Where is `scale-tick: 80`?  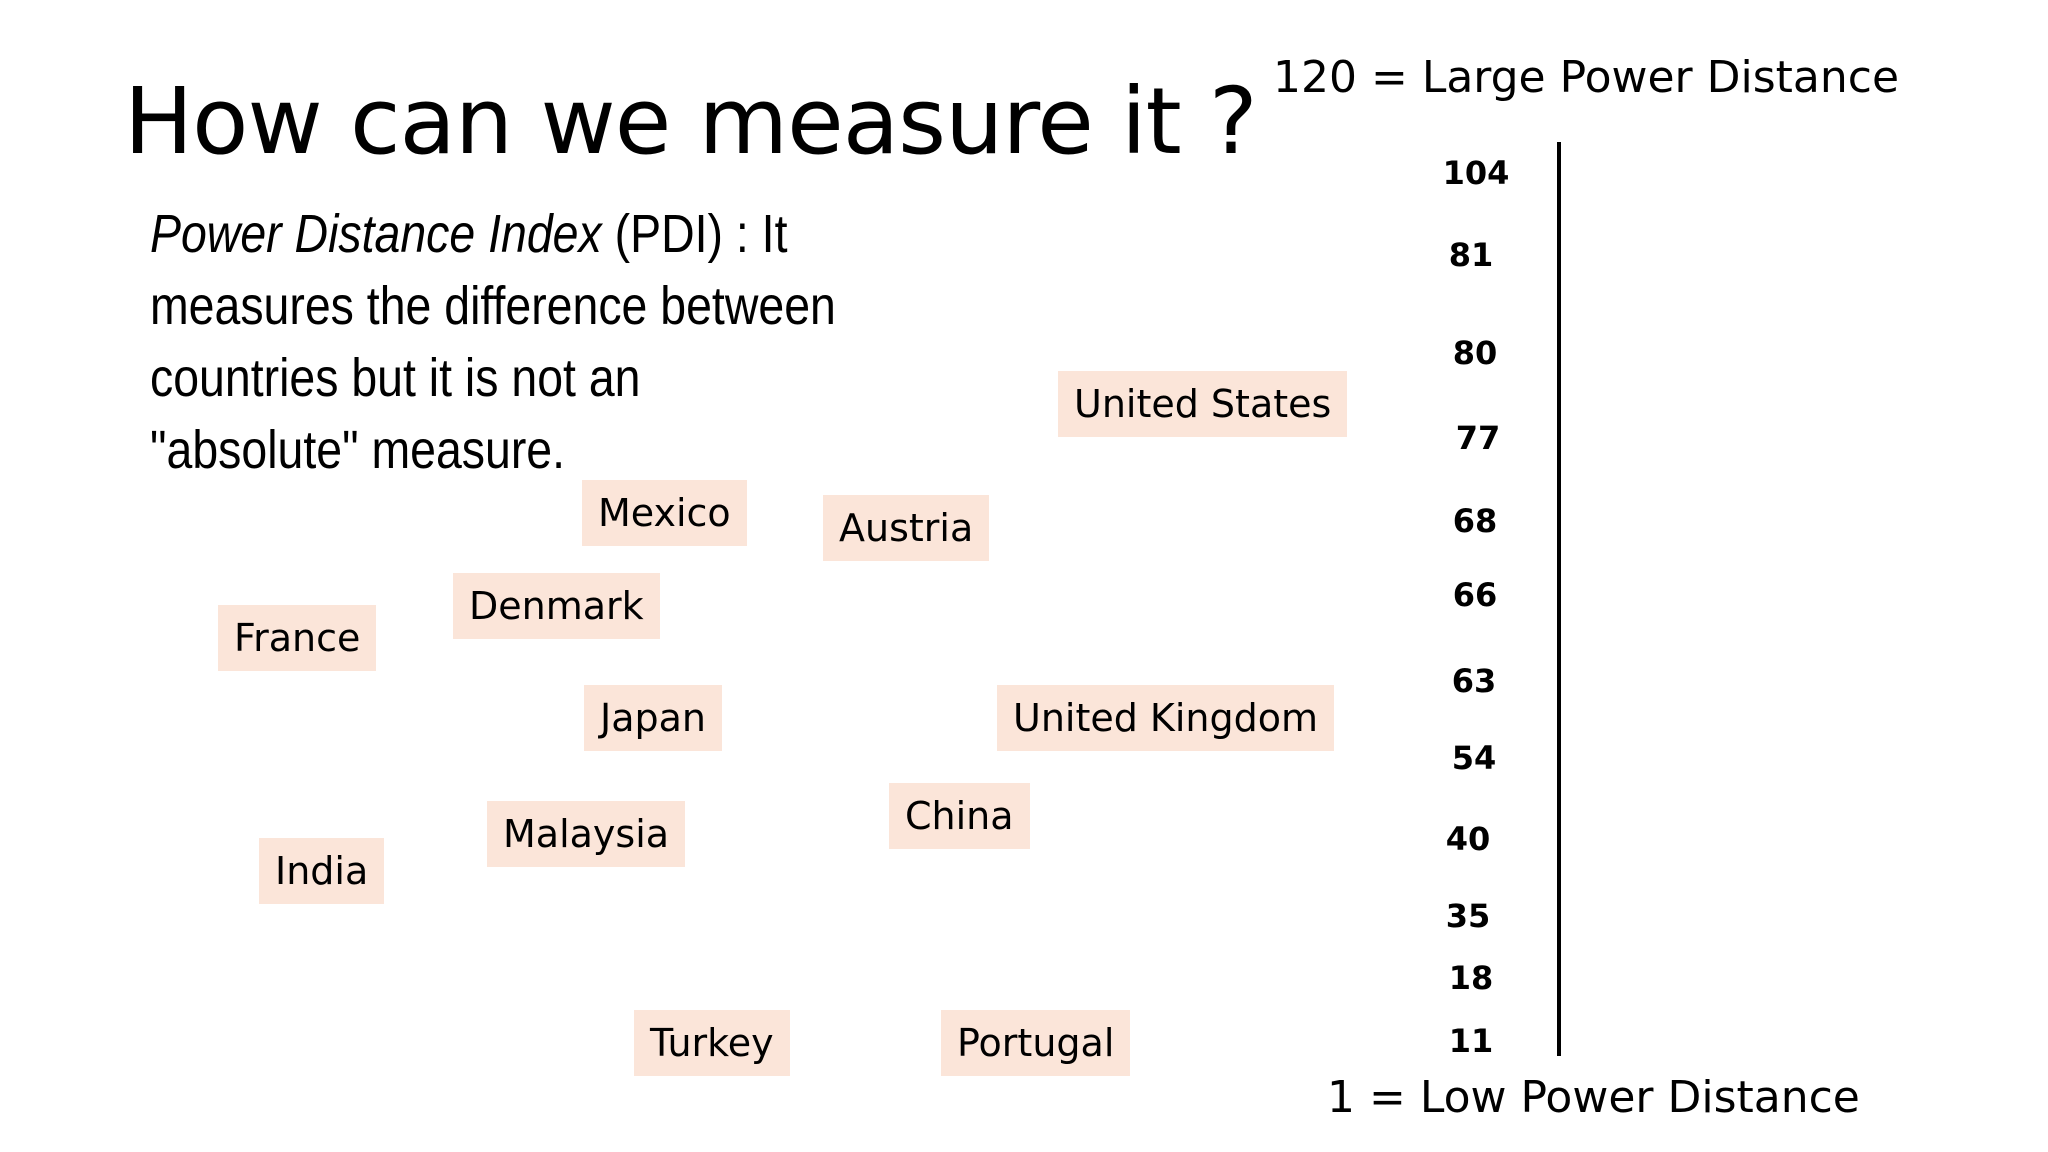
scale-tick: 80 is located at coordinates (1475, 353).